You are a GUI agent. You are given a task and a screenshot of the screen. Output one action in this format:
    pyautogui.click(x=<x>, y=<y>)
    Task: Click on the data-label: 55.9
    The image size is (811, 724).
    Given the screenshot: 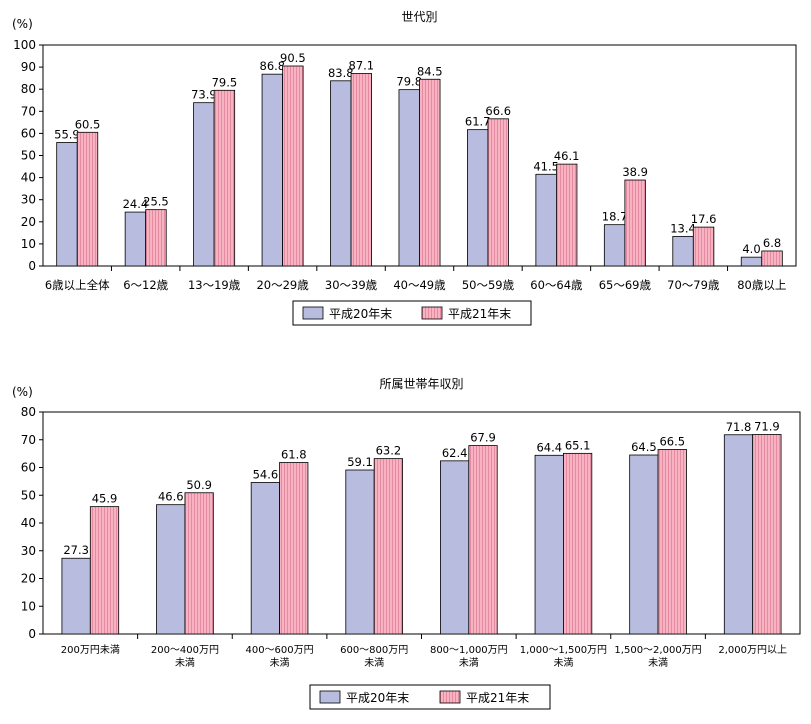 What is the action you would take?
    pyautogui.click(x=67, y=134)
    